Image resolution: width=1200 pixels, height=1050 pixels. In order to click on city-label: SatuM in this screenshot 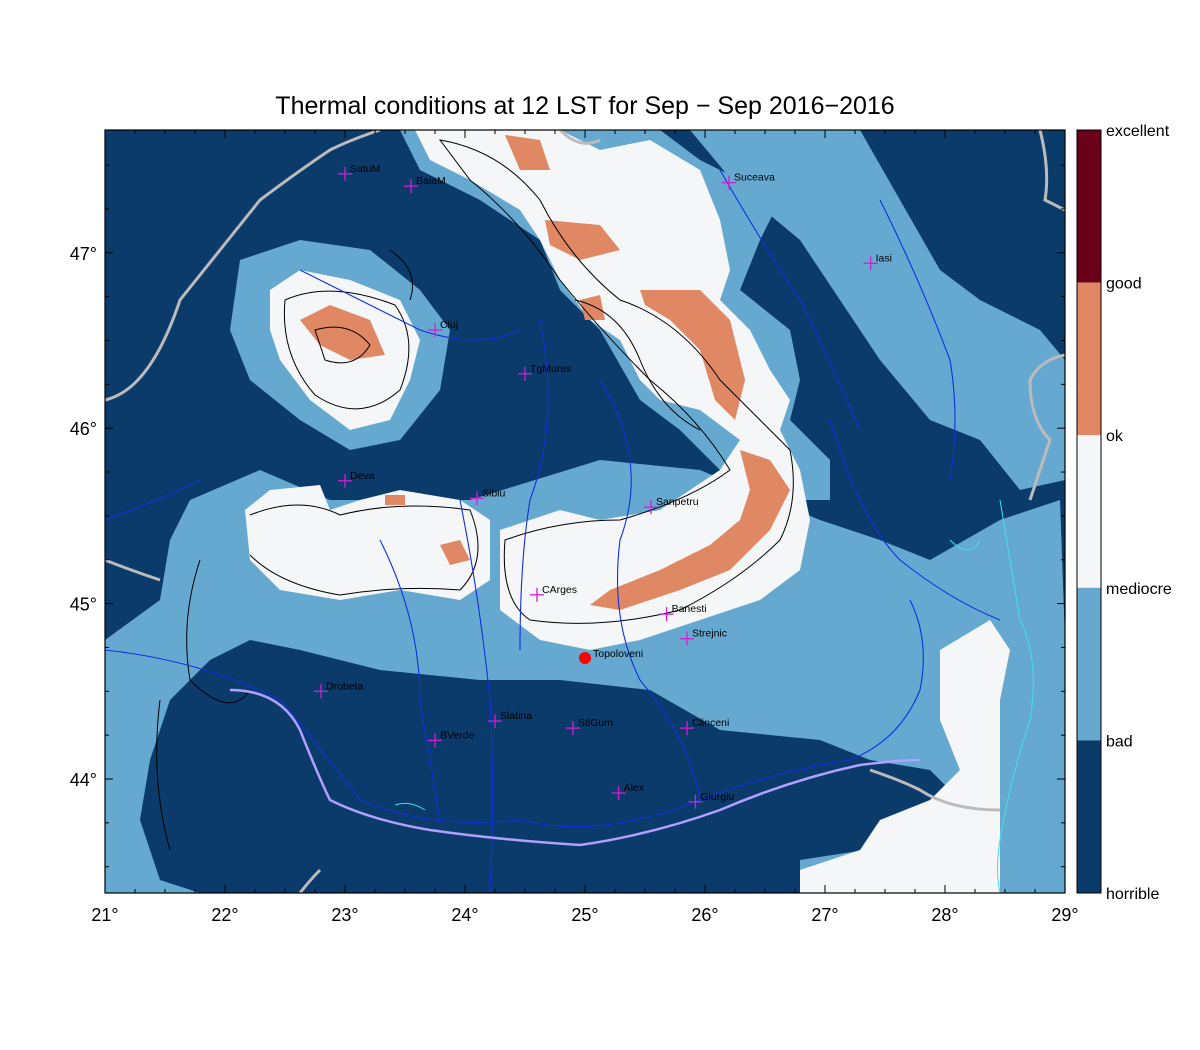, I will do `click(365, 169)`.